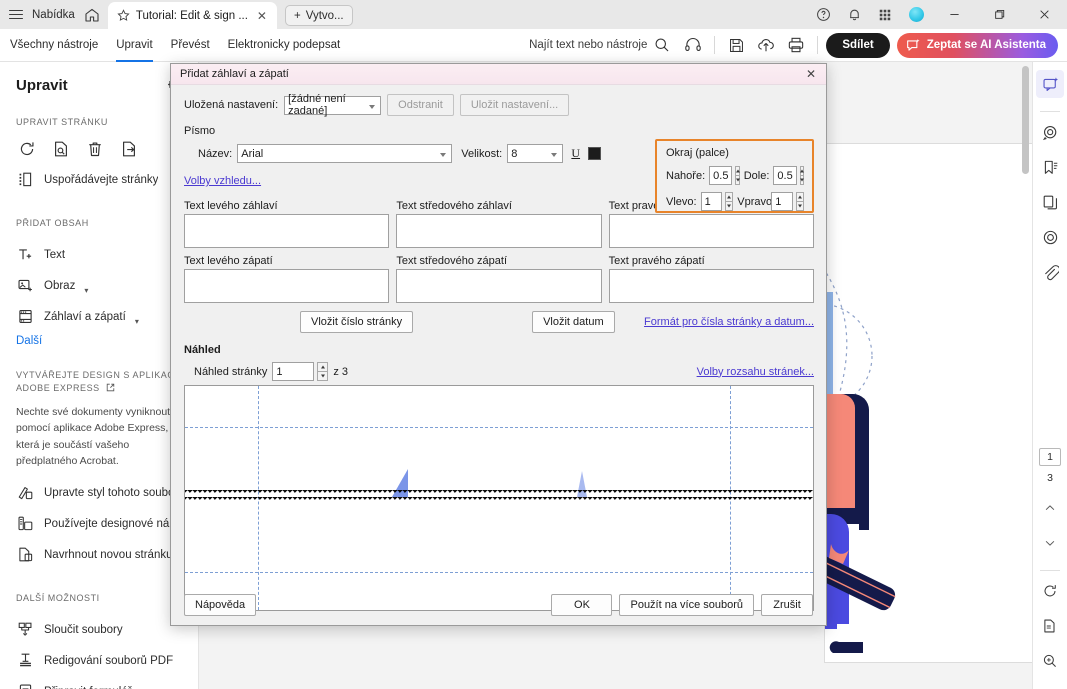 This screenshot has width=1067, height=689. Describe the element at coordinates (1050, 167) in the screenshot. I see `bookmark-rail-icon` at that location.